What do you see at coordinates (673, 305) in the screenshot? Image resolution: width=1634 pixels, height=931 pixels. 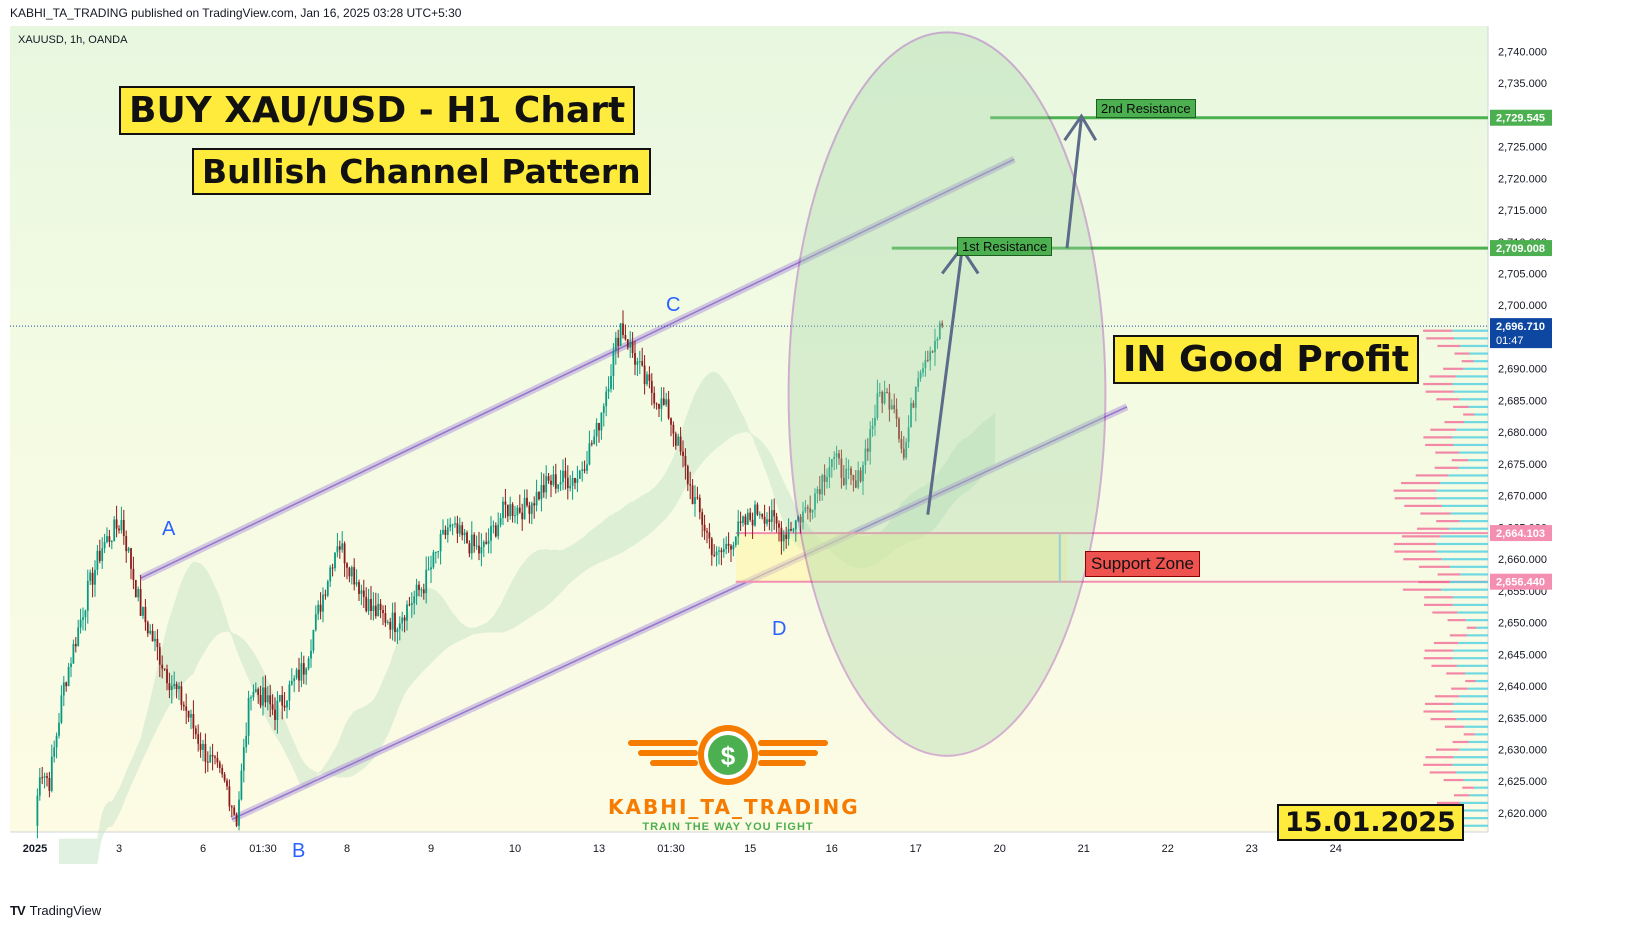 I see `point-c-label: C` at bounding box center [673, 305].